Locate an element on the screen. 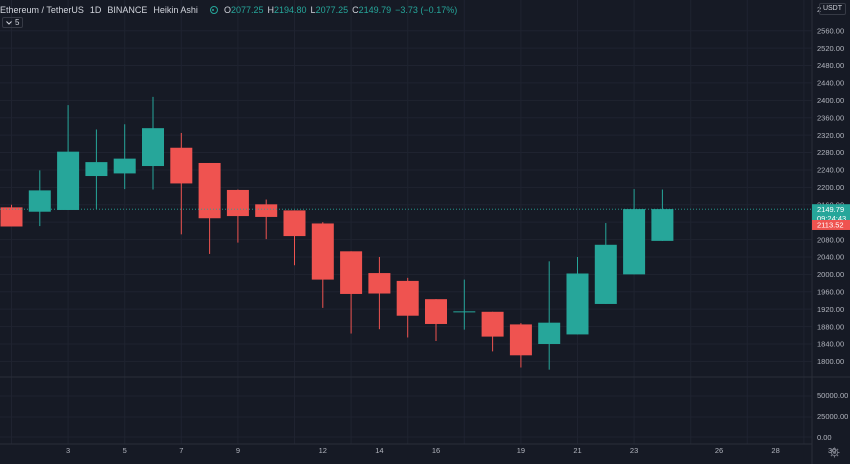 The image size is (850, 464). prev-close-value: 2113.52 is located at coordinates (830, 225).